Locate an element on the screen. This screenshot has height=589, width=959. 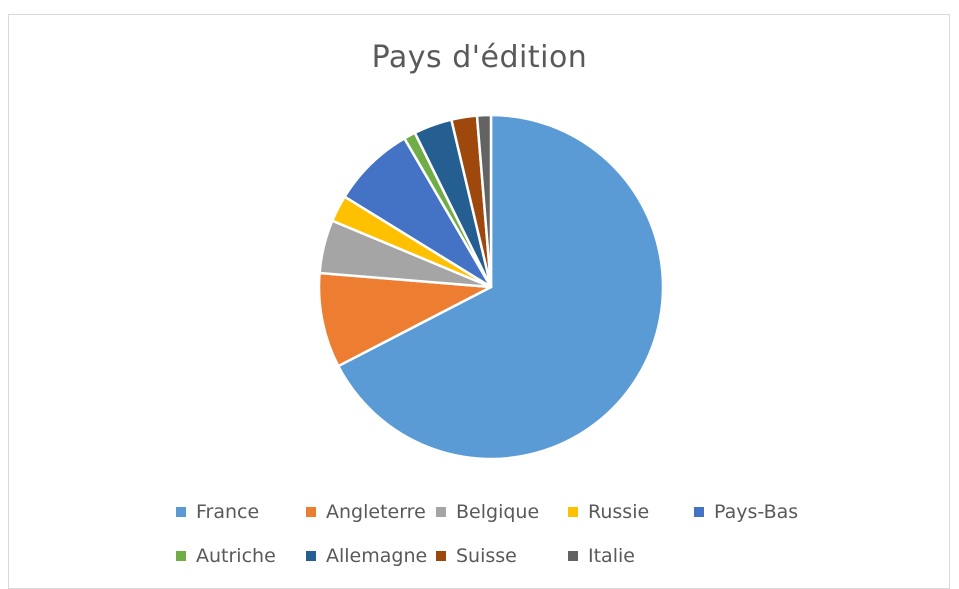
legend-entry-suisse: Suisse is located at coordinates (476, 556).